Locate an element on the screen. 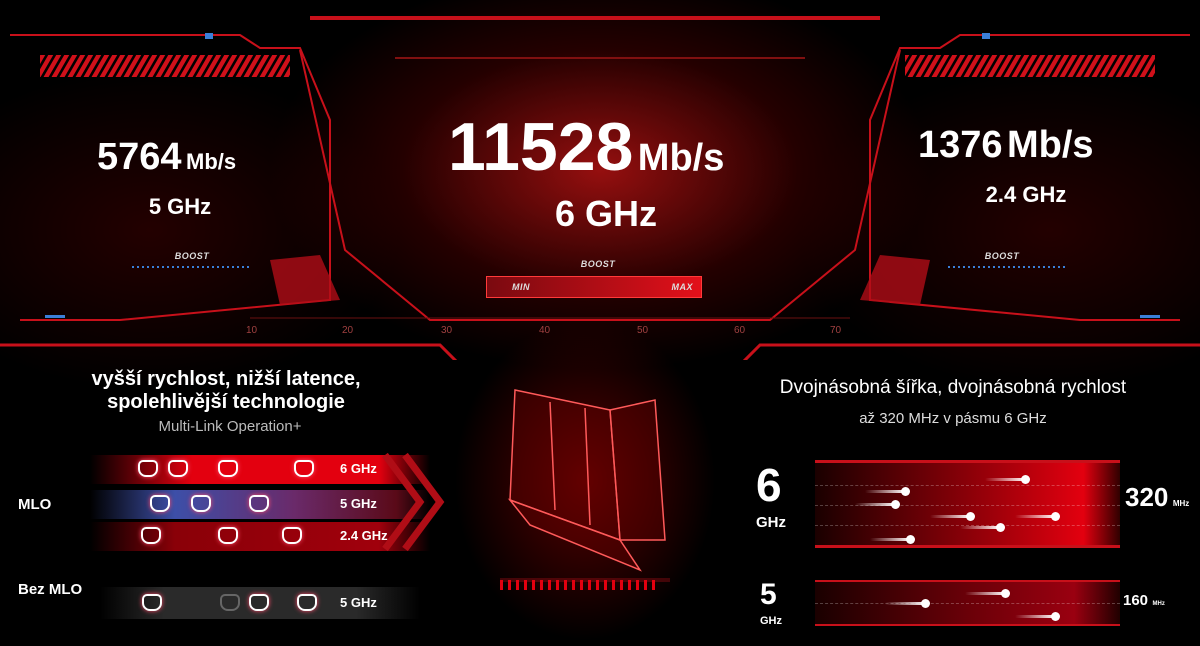 This screenshot has width=1200, height=646. band5-unit: GHz is located at coordinates (771, 621).